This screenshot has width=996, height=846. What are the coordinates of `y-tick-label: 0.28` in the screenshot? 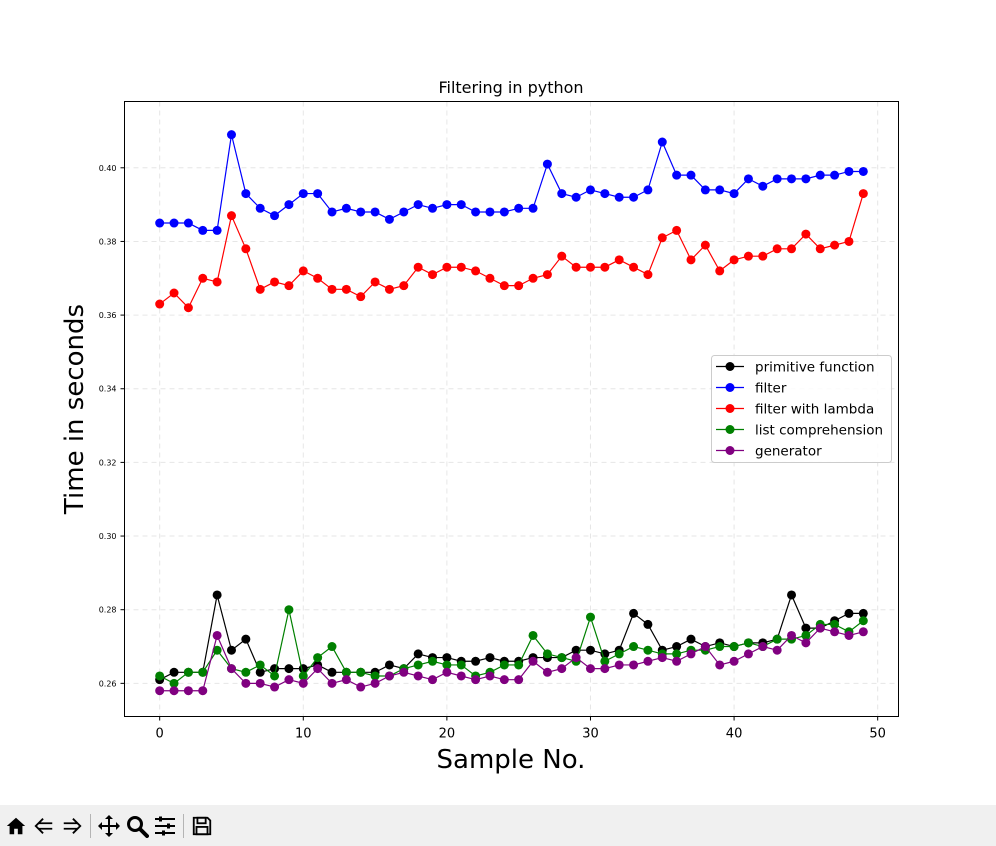 It's located at (108, 610).